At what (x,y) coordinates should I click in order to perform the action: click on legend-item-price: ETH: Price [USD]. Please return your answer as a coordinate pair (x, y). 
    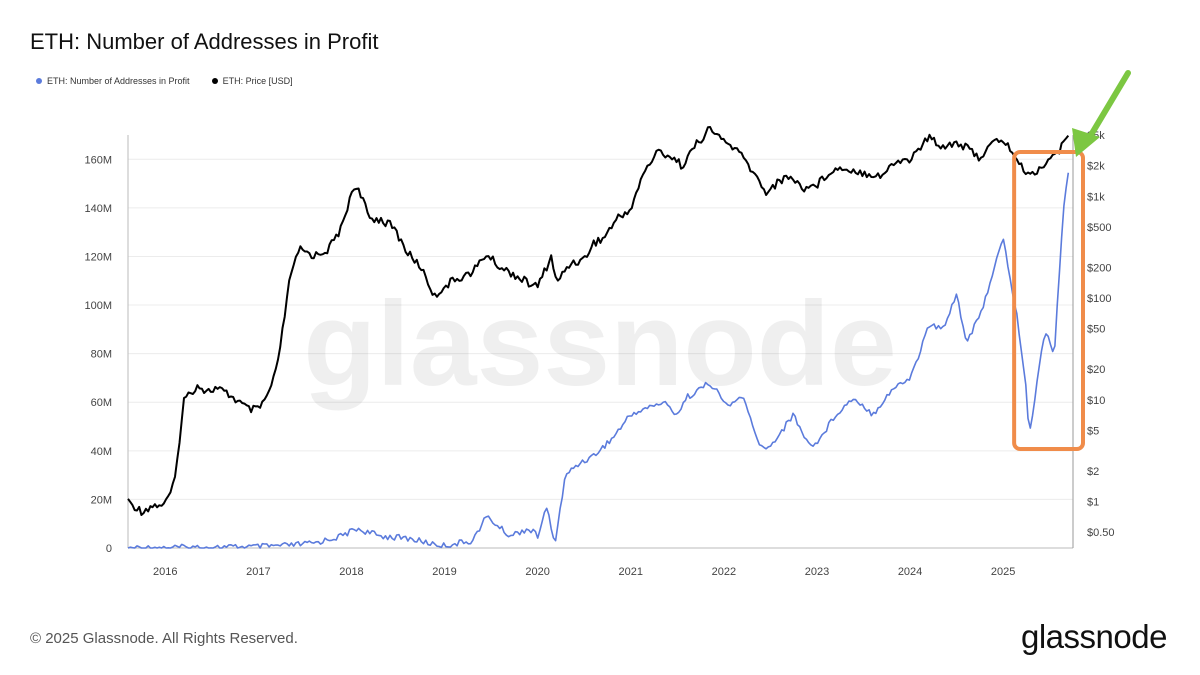
    Looking at the image, I should click on (252, 81).